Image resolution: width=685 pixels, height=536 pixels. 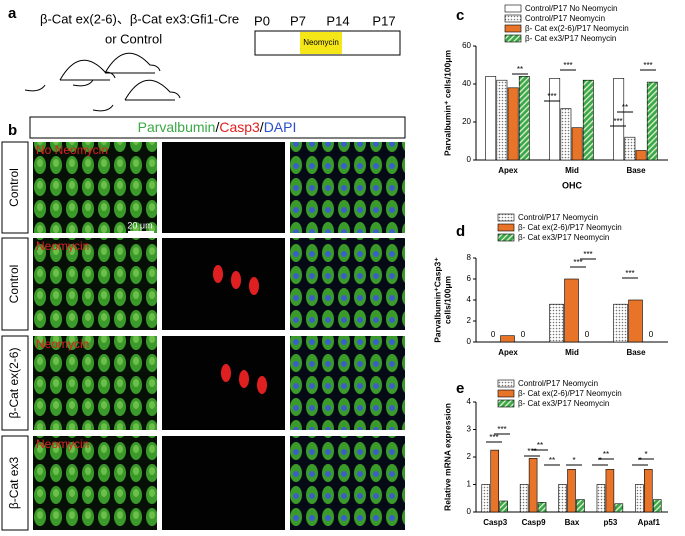 What do you see at coordinates (469, 401) in the screenshot?
I see `y-tick-label: 4` at bounding box center [469, 401].